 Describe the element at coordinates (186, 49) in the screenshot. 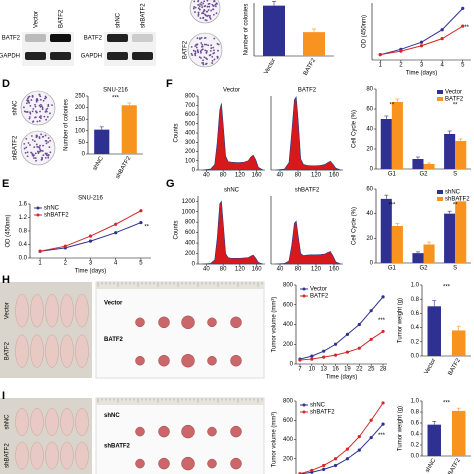

I see `dish-label: BATF2` at that location.